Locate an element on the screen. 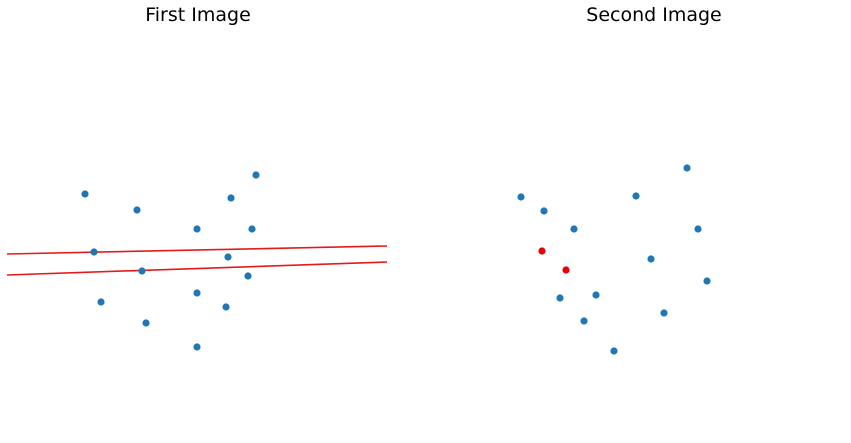 The width and height of the screenshot is (851, 443). second-image-panel is located at coordinates (614, 259).